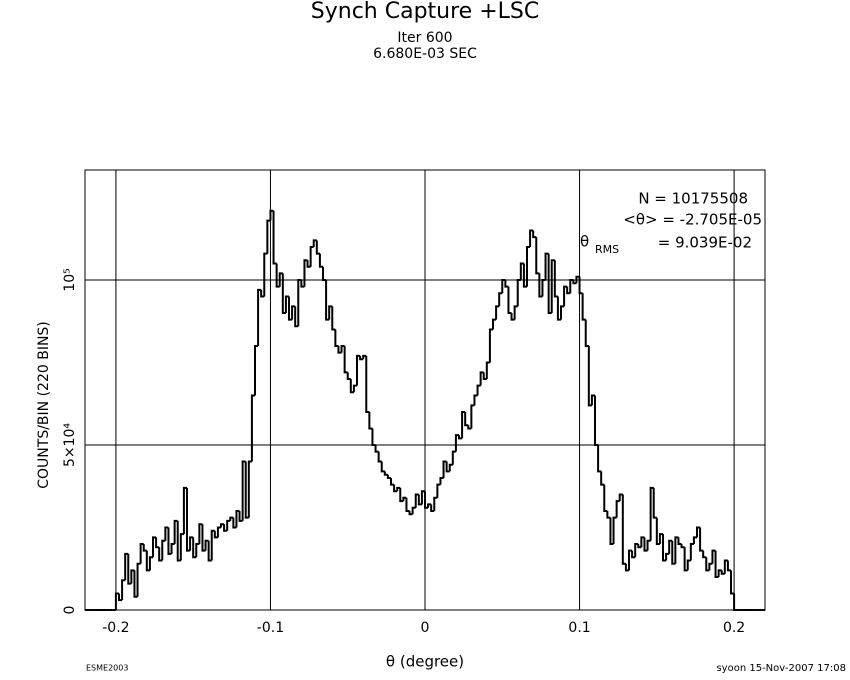  I want to click on stat-text: <θ> = -2.705E-05, so click(692, 220).